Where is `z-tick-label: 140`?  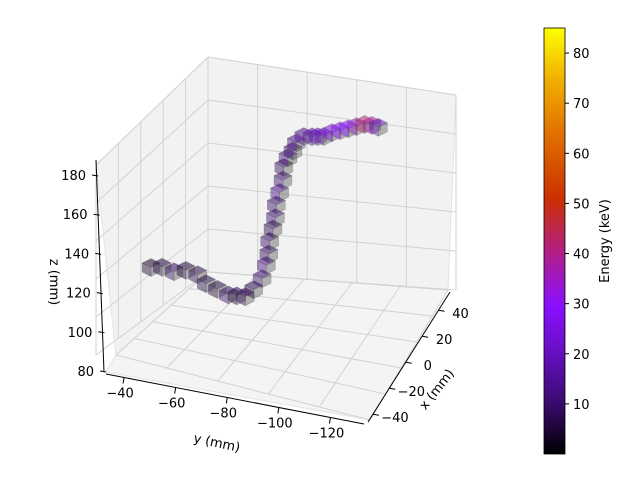 z-tick-label: 140 is located at coordinates (76, 254).